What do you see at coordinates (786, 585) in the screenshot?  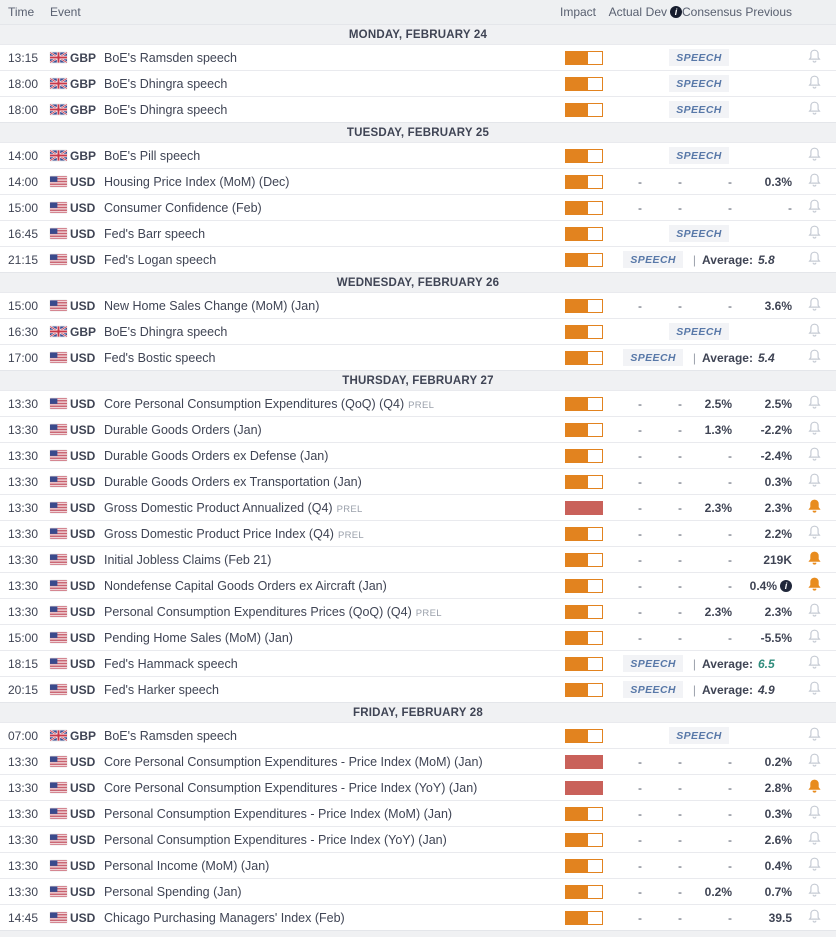 I see `revision-info-icon: i` at bounding box center [786, 585].